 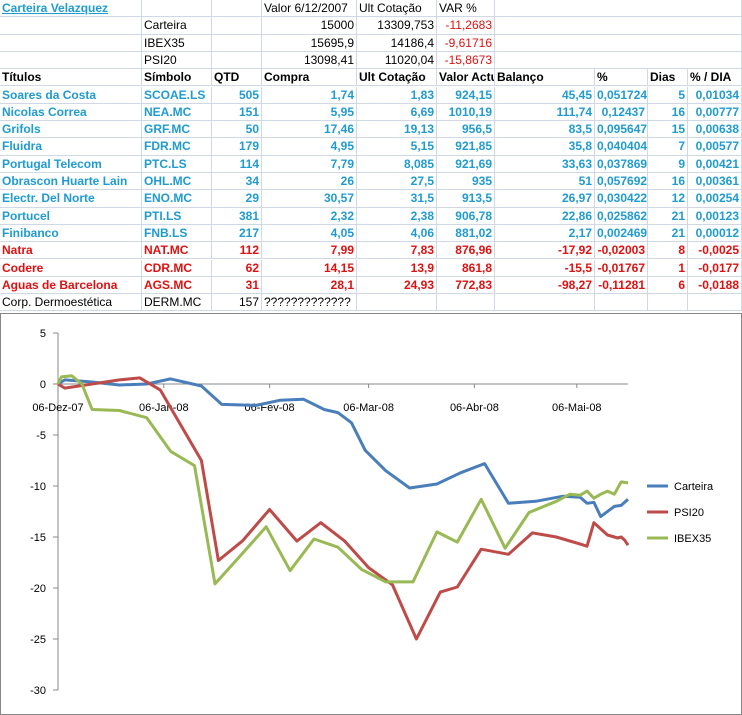 What do you see at coordinates (237, 182) in the screenshot?
I see `row-qtd-cell: 34` at bounding box center [237, 182].